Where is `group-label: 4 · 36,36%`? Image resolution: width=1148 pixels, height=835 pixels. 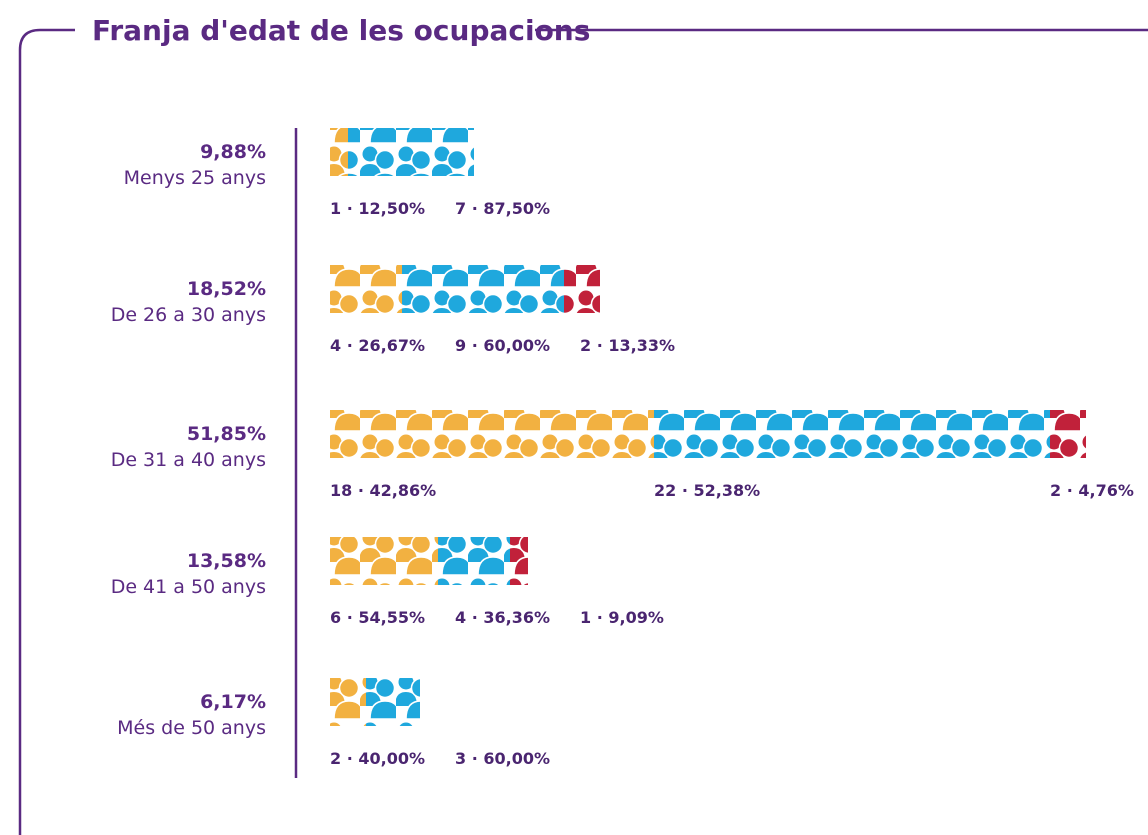 group-label: 4 · 36,36% is located at coordinates (502, 617).